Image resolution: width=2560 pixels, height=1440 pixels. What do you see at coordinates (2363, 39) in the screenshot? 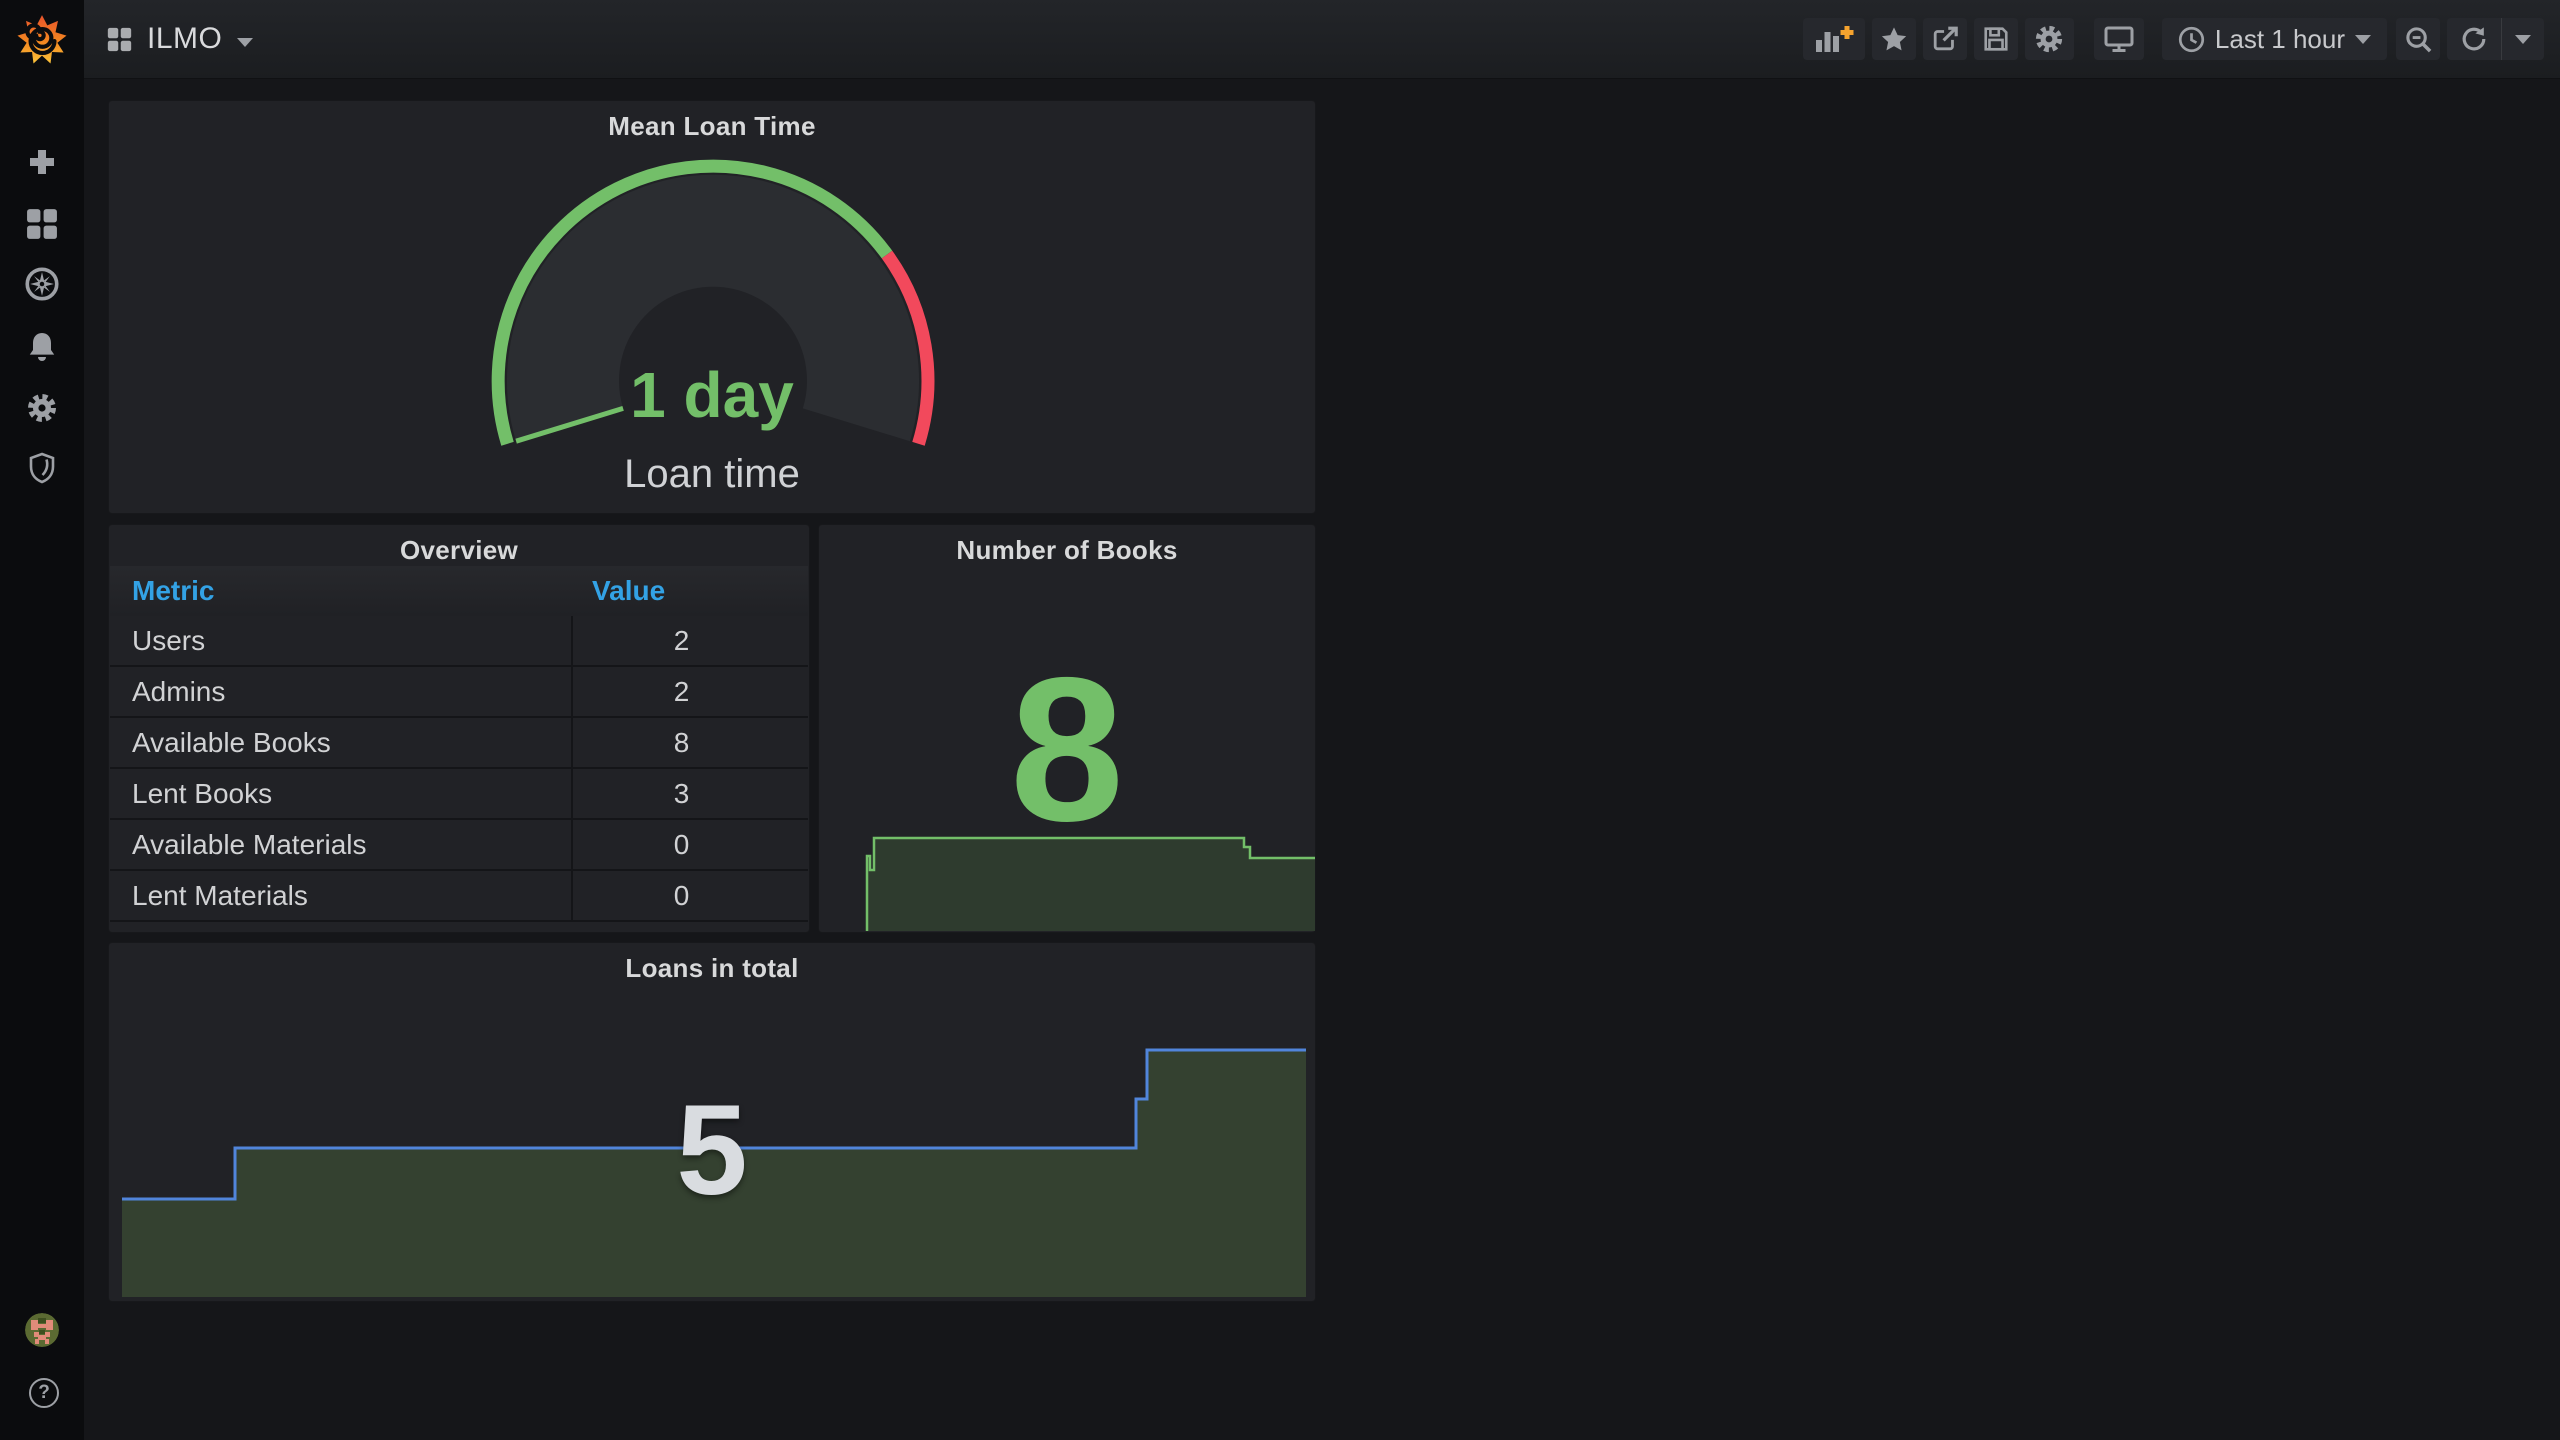
I see `time-range-caret-icon` at bounding box center [2363, 39].